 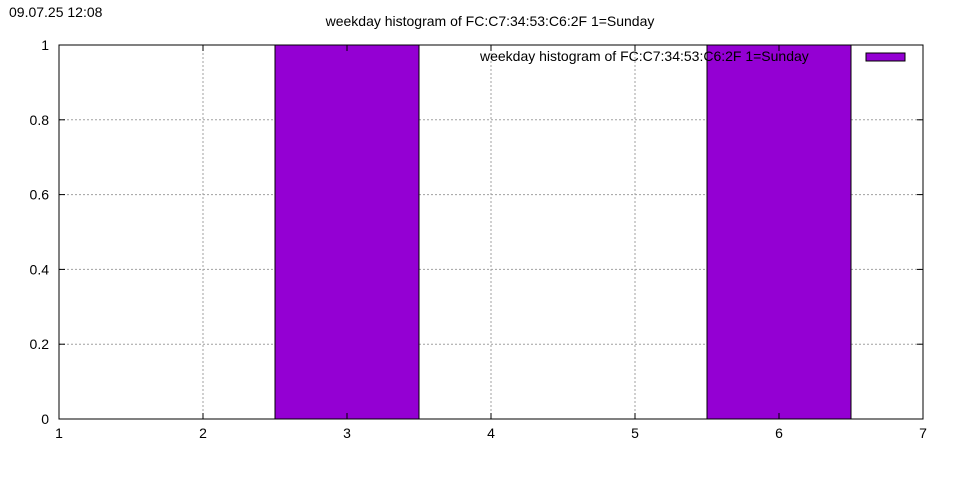 I want to click on x-tick-label: 4, so click(x=491, y=433).